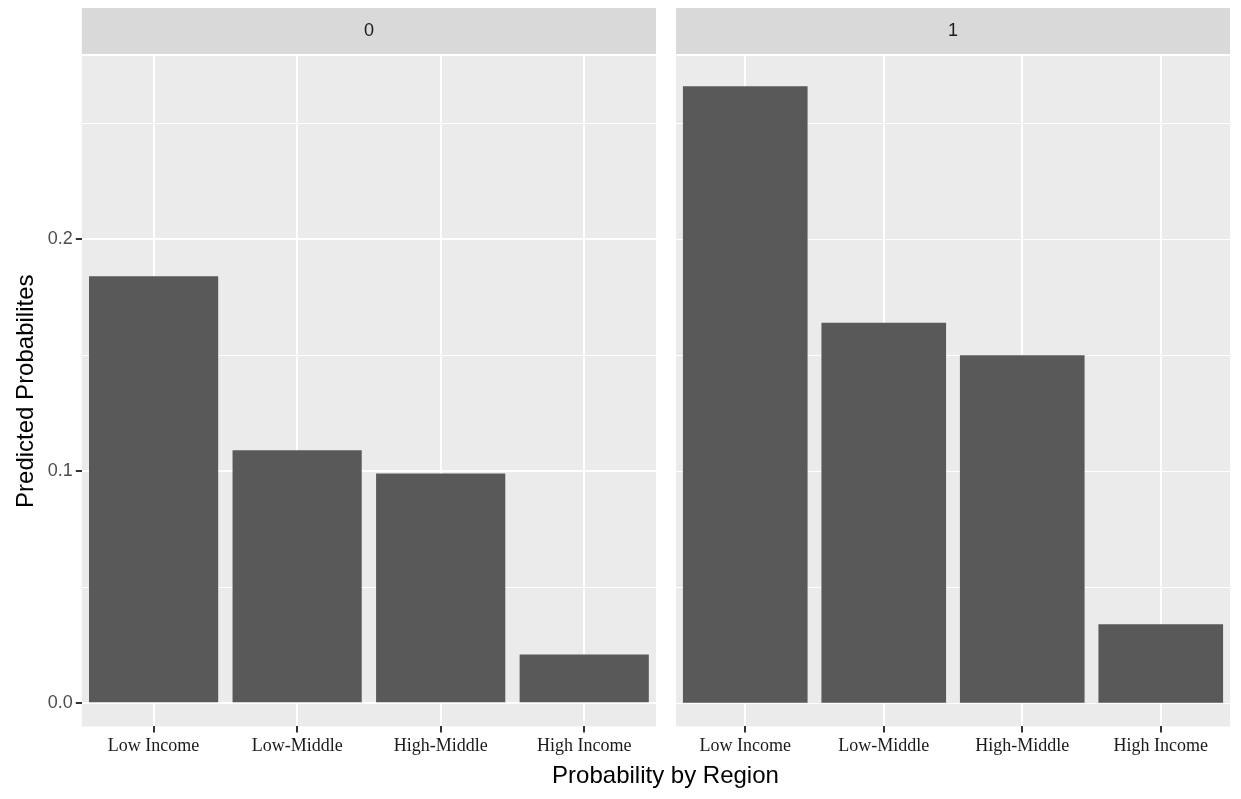  What do you see at coordinates (953, 29) in the screenshot?
I see `chart-title: 1` at bounding box center [953, 29].